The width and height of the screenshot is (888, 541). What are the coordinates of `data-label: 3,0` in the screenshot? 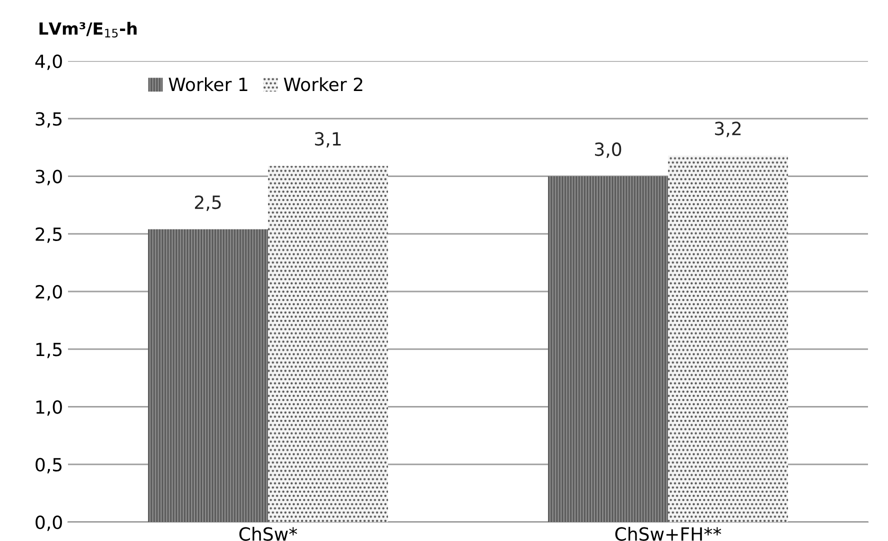 It's located at (608, 150).